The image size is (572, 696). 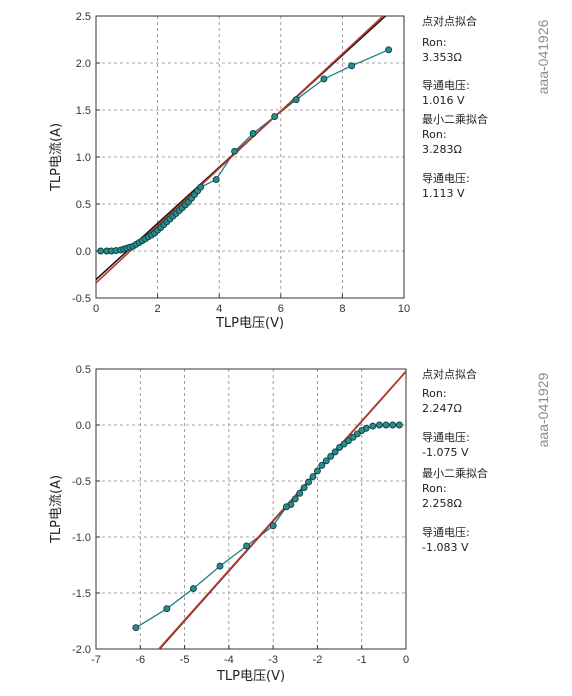 What do you see at coordinates (83, 111) in the screenshot?
I see `y-tick-label: 1.5` at bounding box center [83, 111].